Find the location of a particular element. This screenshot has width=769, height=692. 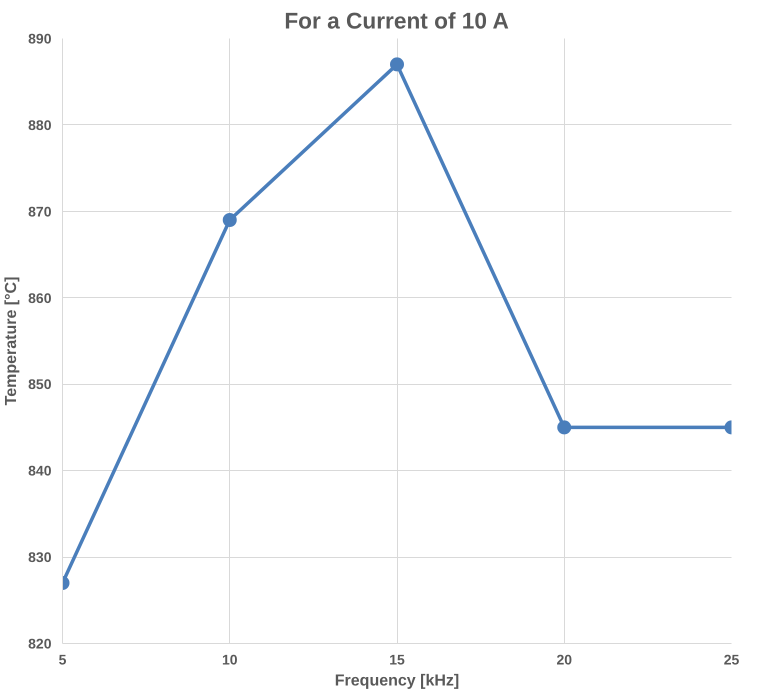

y-tick-label: 880 is located at coordinates (40, 124).